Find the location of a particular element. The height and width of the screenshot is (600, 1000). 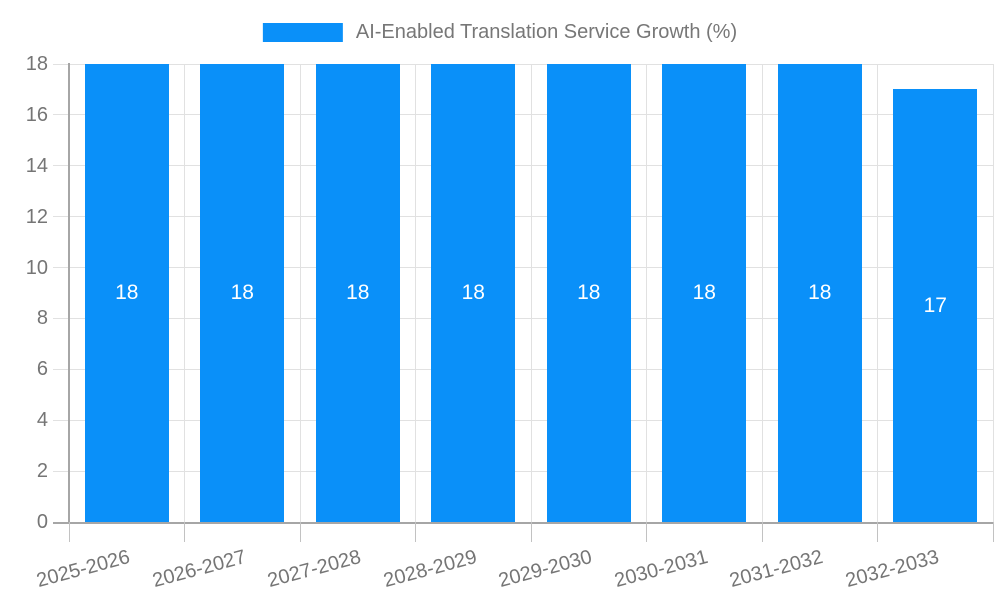

x-axis-tick-label: 2030-2031 is located at coordinates (660, 569).